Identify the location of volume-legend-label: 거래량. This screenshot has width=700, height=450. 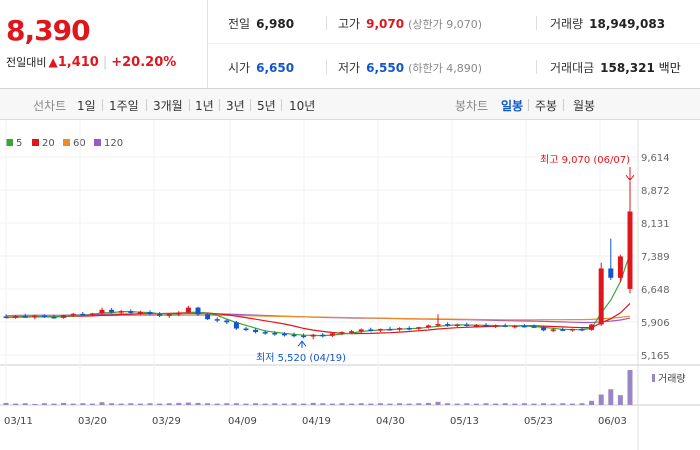
(672, 379).